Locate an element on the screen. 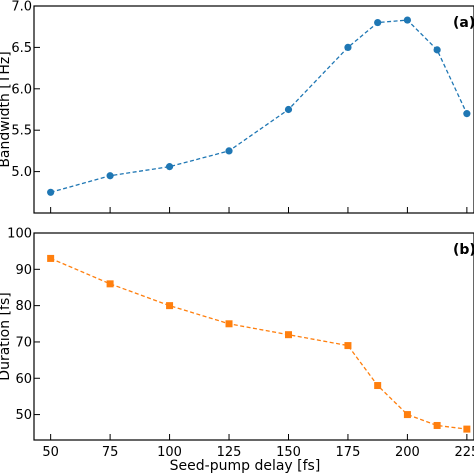 The height and width of the screenshot is (474, 474). x-tick-label: 125 is located at coordinates (229, 452).